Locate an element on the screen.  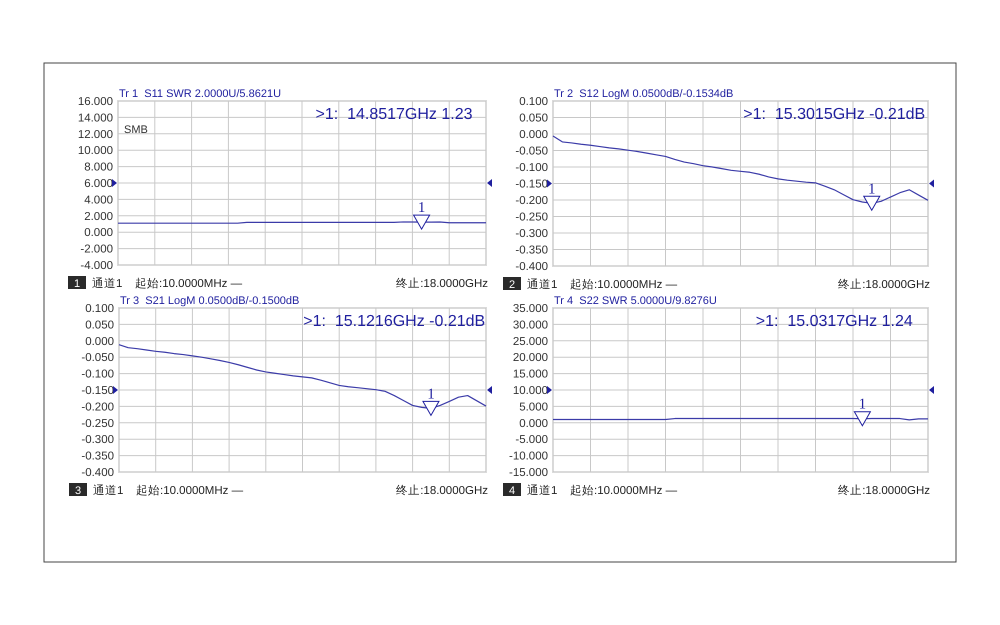
annotation: >1: 14.8517GHz 1.23 is located at coordinates (394, 114).